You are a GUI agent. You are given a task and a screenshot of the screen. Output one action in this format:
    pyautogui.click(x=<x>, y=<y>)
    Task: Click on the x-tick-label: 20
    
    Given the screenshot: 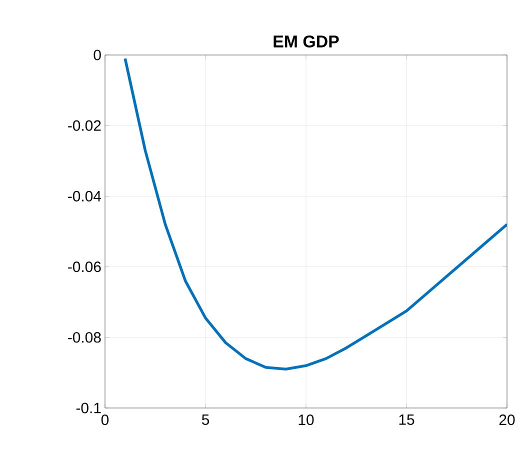 What is the action you would take?
    pyautogui.click(x=507, y=420)
    